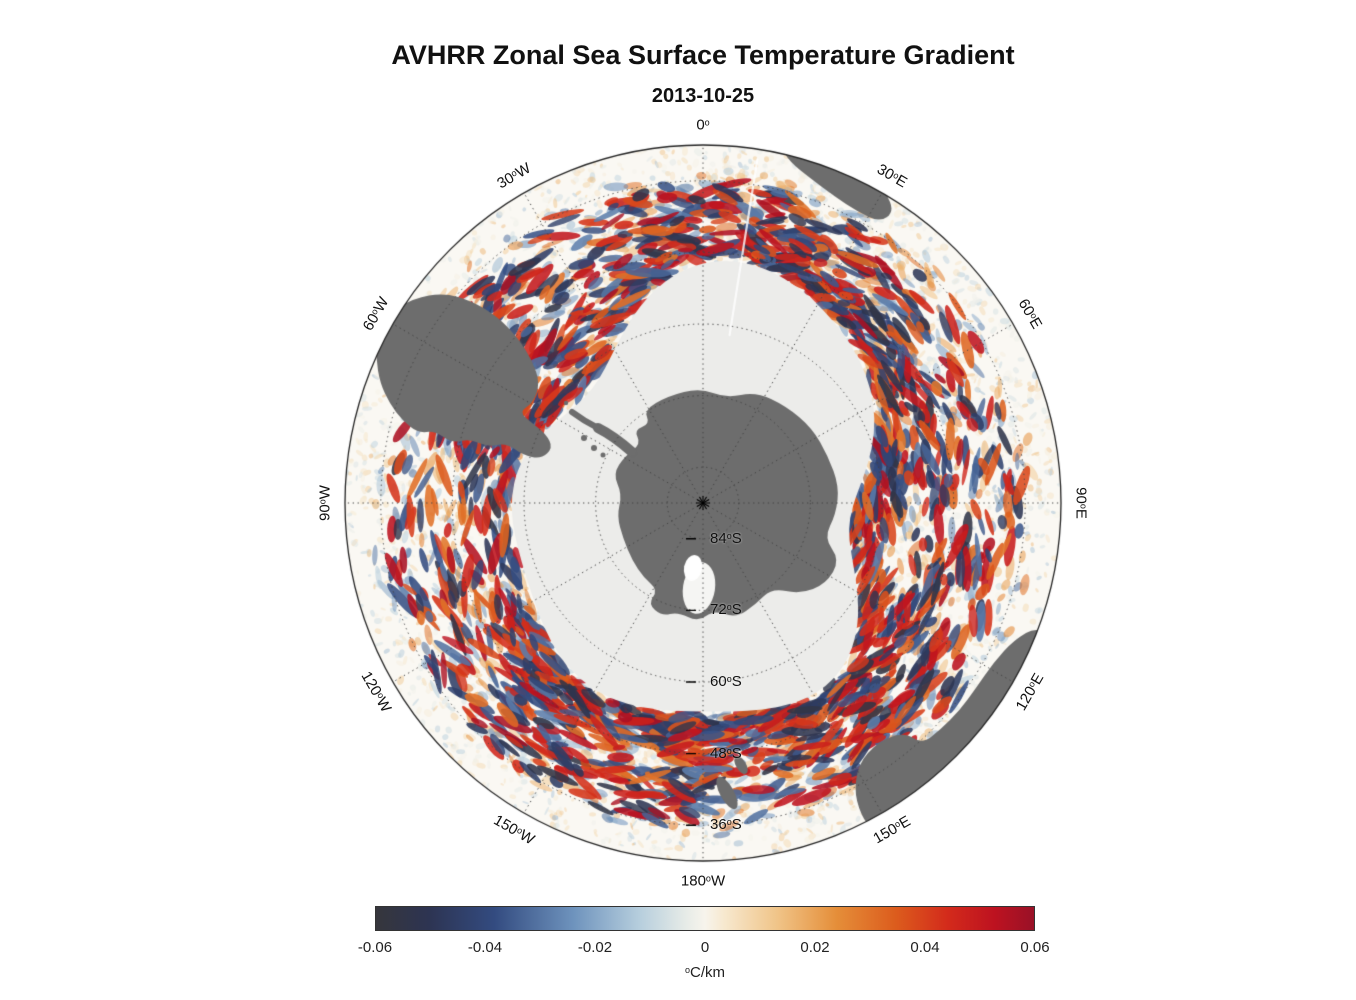  Describe the element at coordinates (726, 610) in the screenshot. I see `lat-label-72s: 72oS` at that location.